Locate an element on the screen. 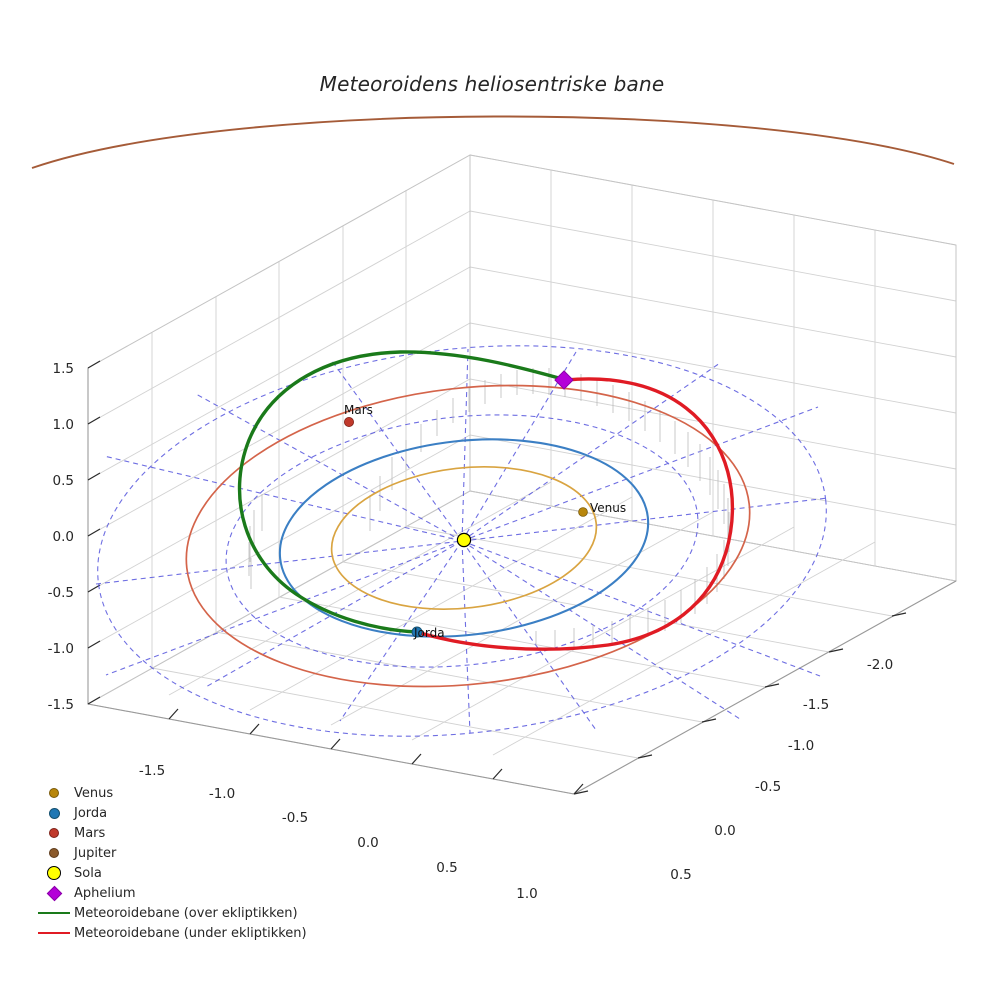  ecliptic-inner-circle is located at coordinates (462, 541).